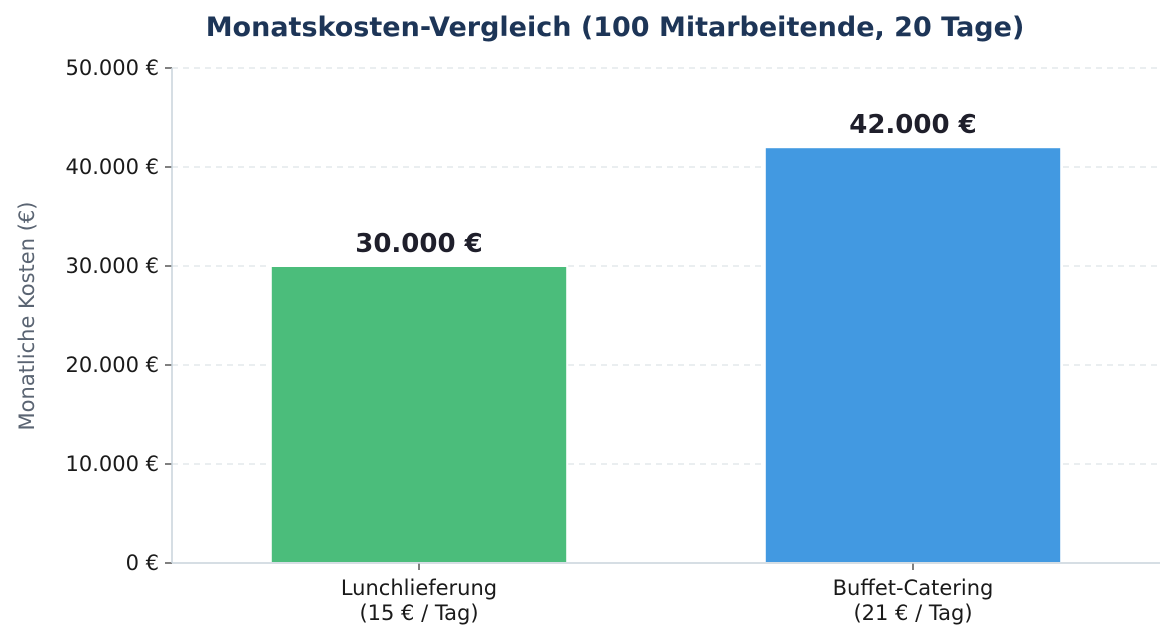 This screenshot has width=1173, height=644. What do you see at coordinates (112, 464) in the screenshot?
I see `y-tick-label: 10.000 €` at bounding box center [112, 464].